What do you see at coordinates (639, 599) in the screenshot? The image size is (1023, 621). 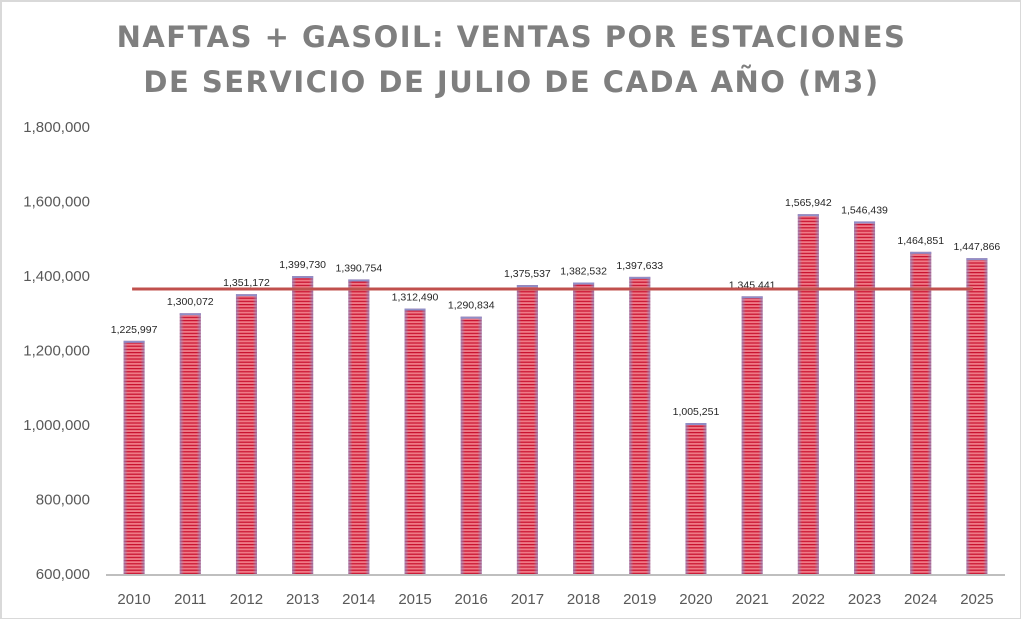 I see `x-tick-label: 2019` at bounding box center [639, 599].